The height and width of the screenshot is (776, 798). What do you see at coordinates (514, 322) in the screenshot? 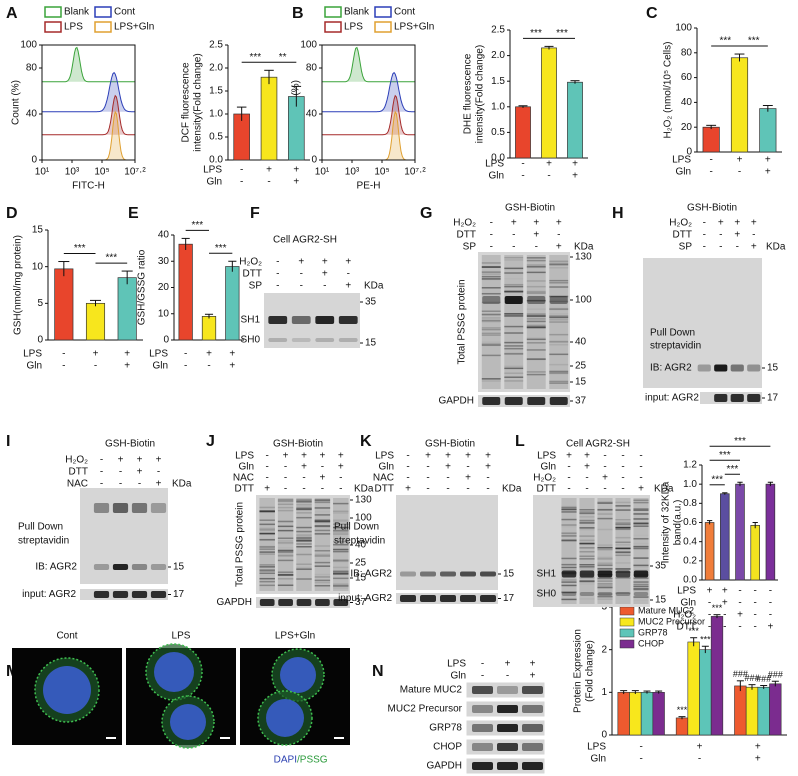
I see `lane-smear` at bounding box center [514, 322].